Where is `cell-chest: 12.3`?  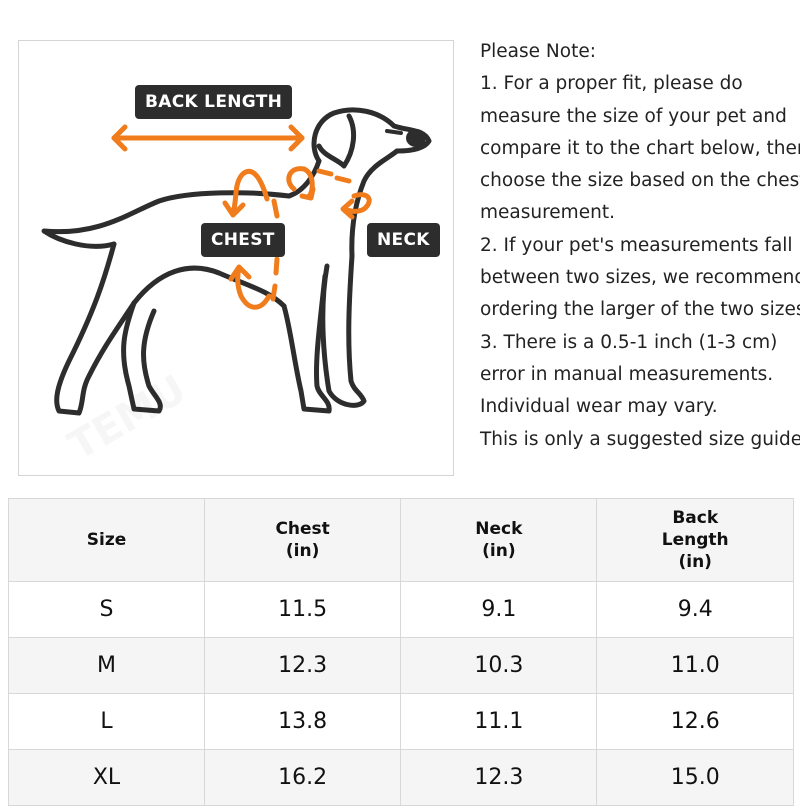
cell-chest: 12.3 is located at coordinates (302, 665).